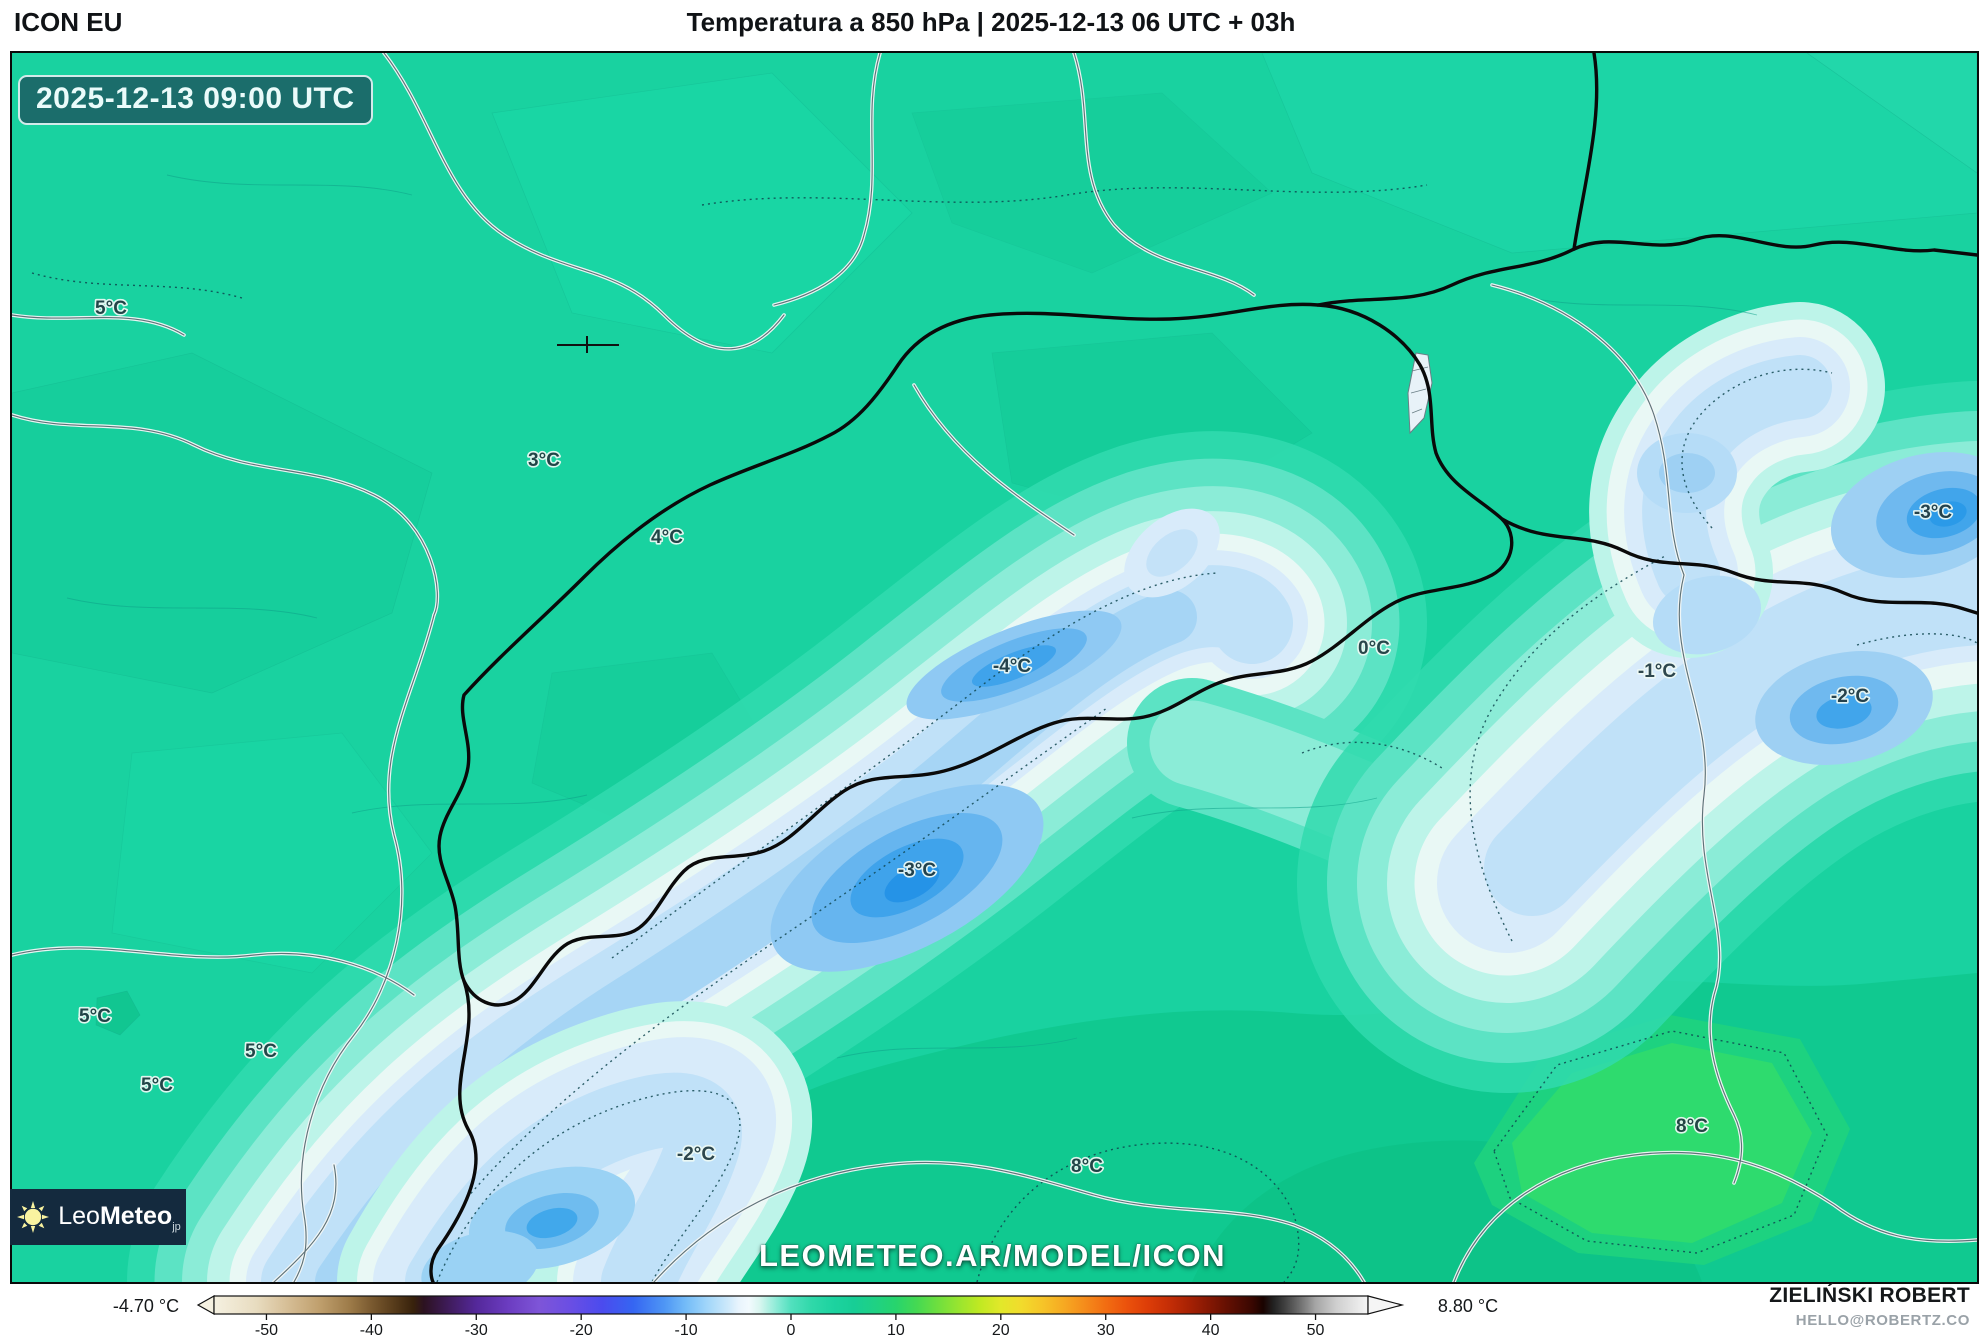 The height and width of the screenshot is (1338, 1982). I want to click on colorbar-left-arrow, so click(205, 1305).